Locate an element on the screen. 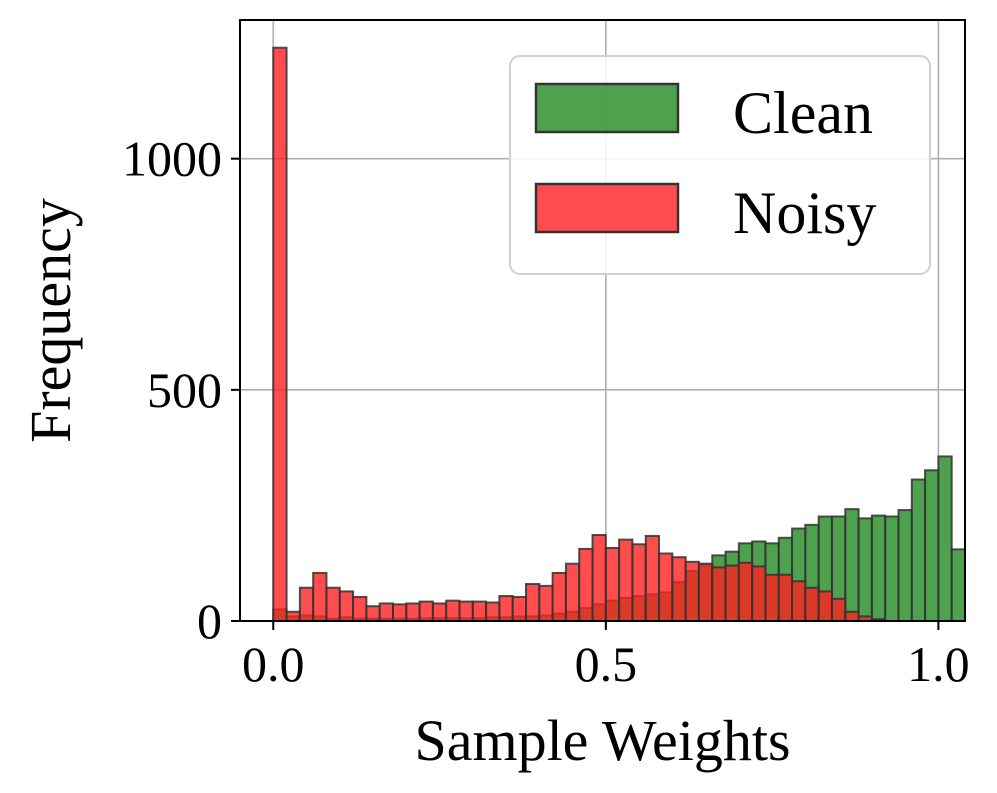  legend: Clean Noisy is located at coordinates (720, 165).